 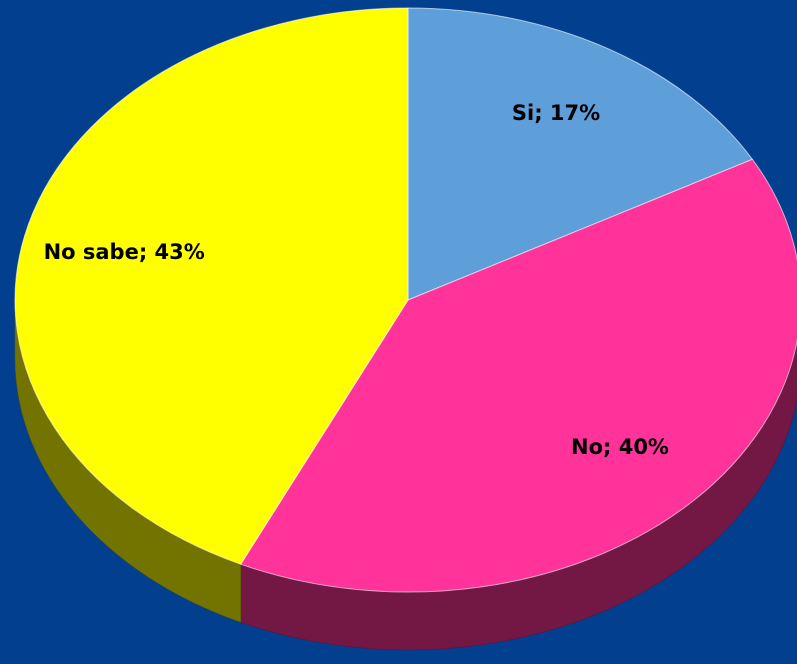 What do you see at coordinates (620, 447) in the screenshot?
I see `data-label: No; 40%` at bounding box center [620, 447].